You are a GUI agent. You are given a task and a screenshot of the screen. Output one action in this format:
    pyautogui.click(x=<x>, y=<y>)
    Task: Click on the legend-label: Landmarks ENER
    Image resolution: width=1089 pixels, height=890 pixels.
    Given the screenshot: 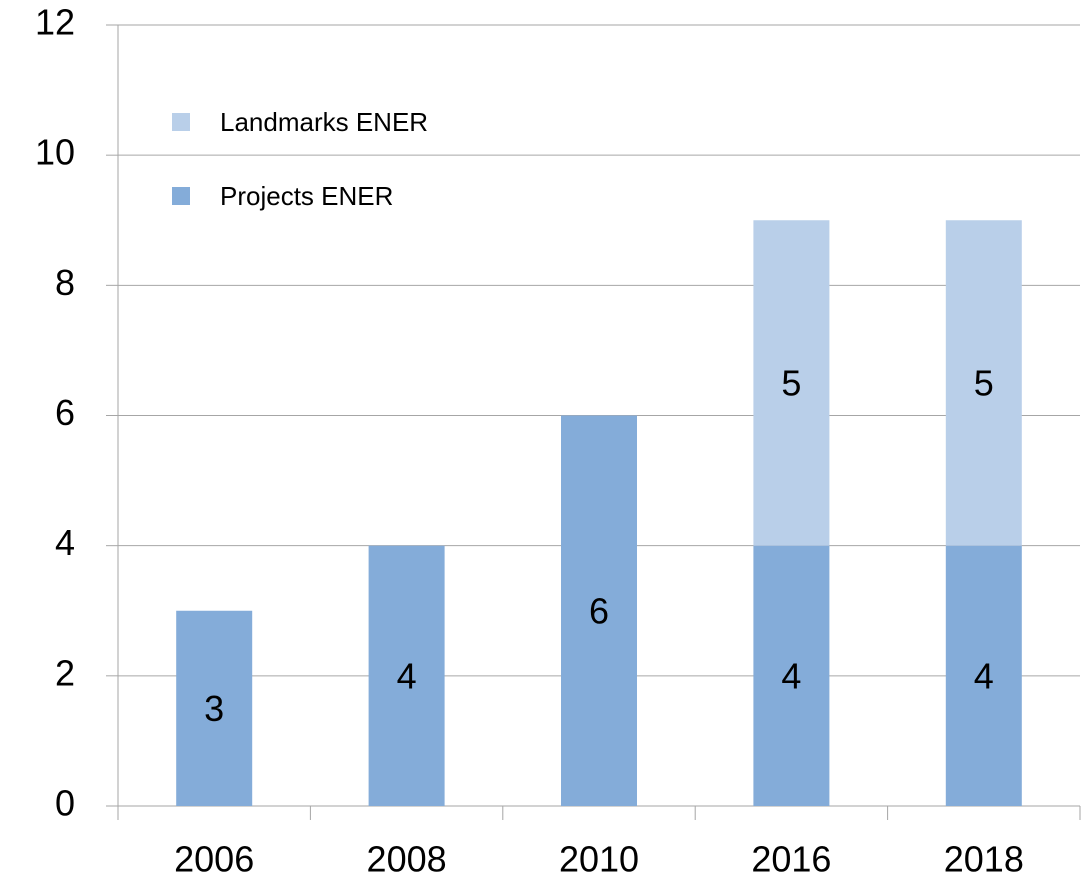 What is the action you would take?
    pyautogui.click(x=324, y=122)
    